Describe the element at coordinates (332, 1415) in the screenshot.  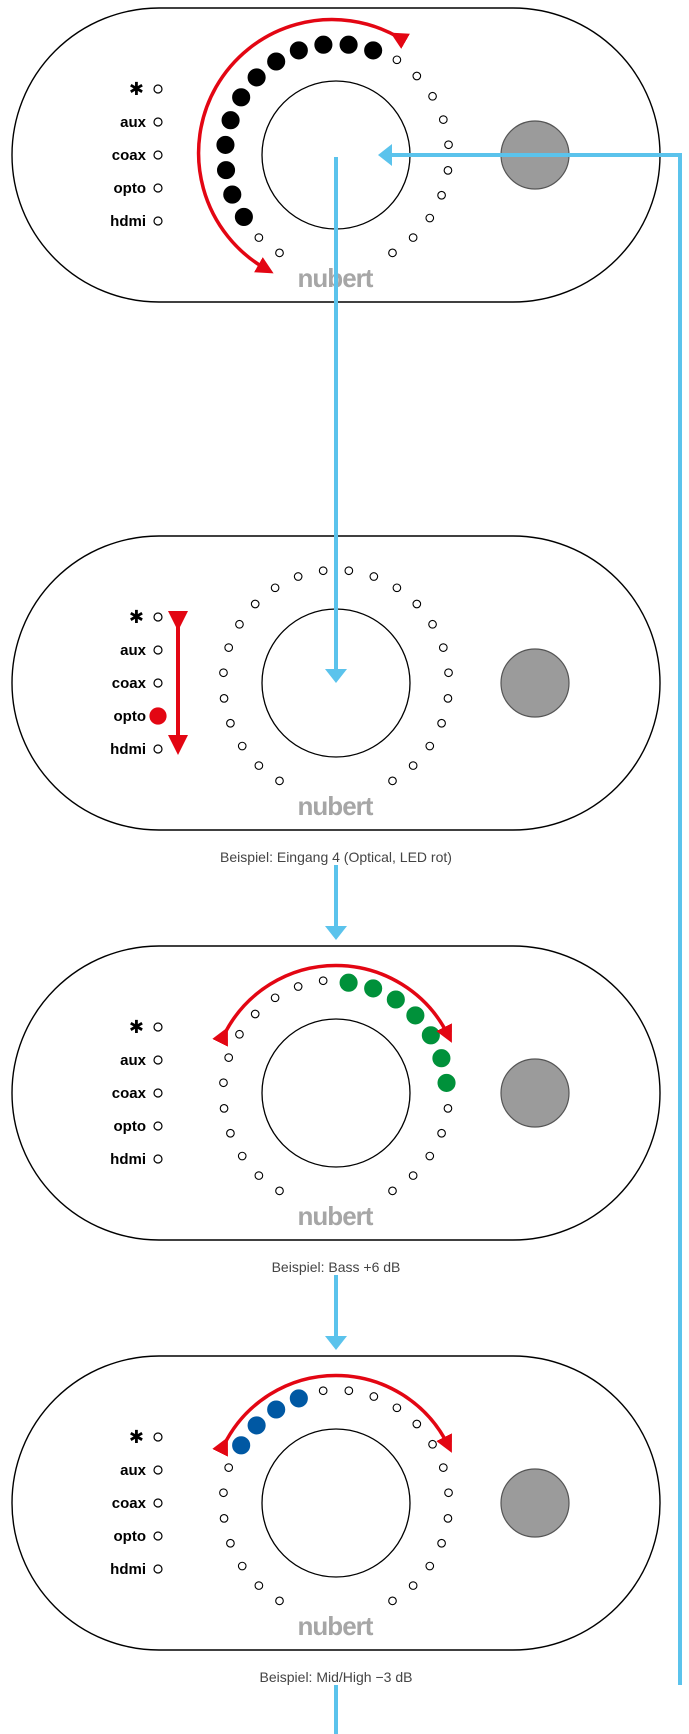
I see `rotate-arrow` at that location.